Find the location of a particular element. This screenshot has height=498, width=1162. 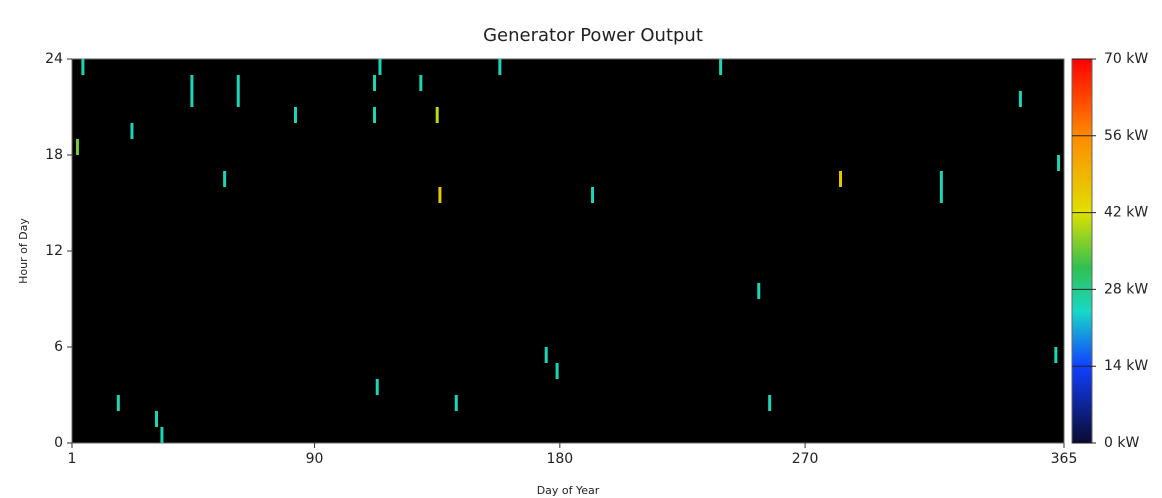

y-tick-label: 0 is located at coordinates (58, 443).